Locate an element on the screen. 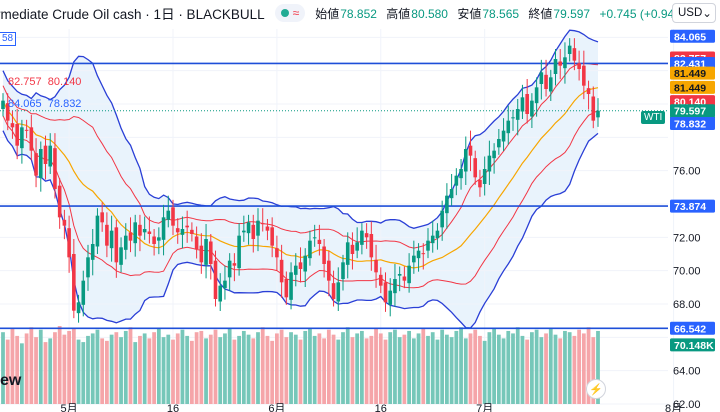  x-tick-label: 6月 is located at coordinates (276, 407).